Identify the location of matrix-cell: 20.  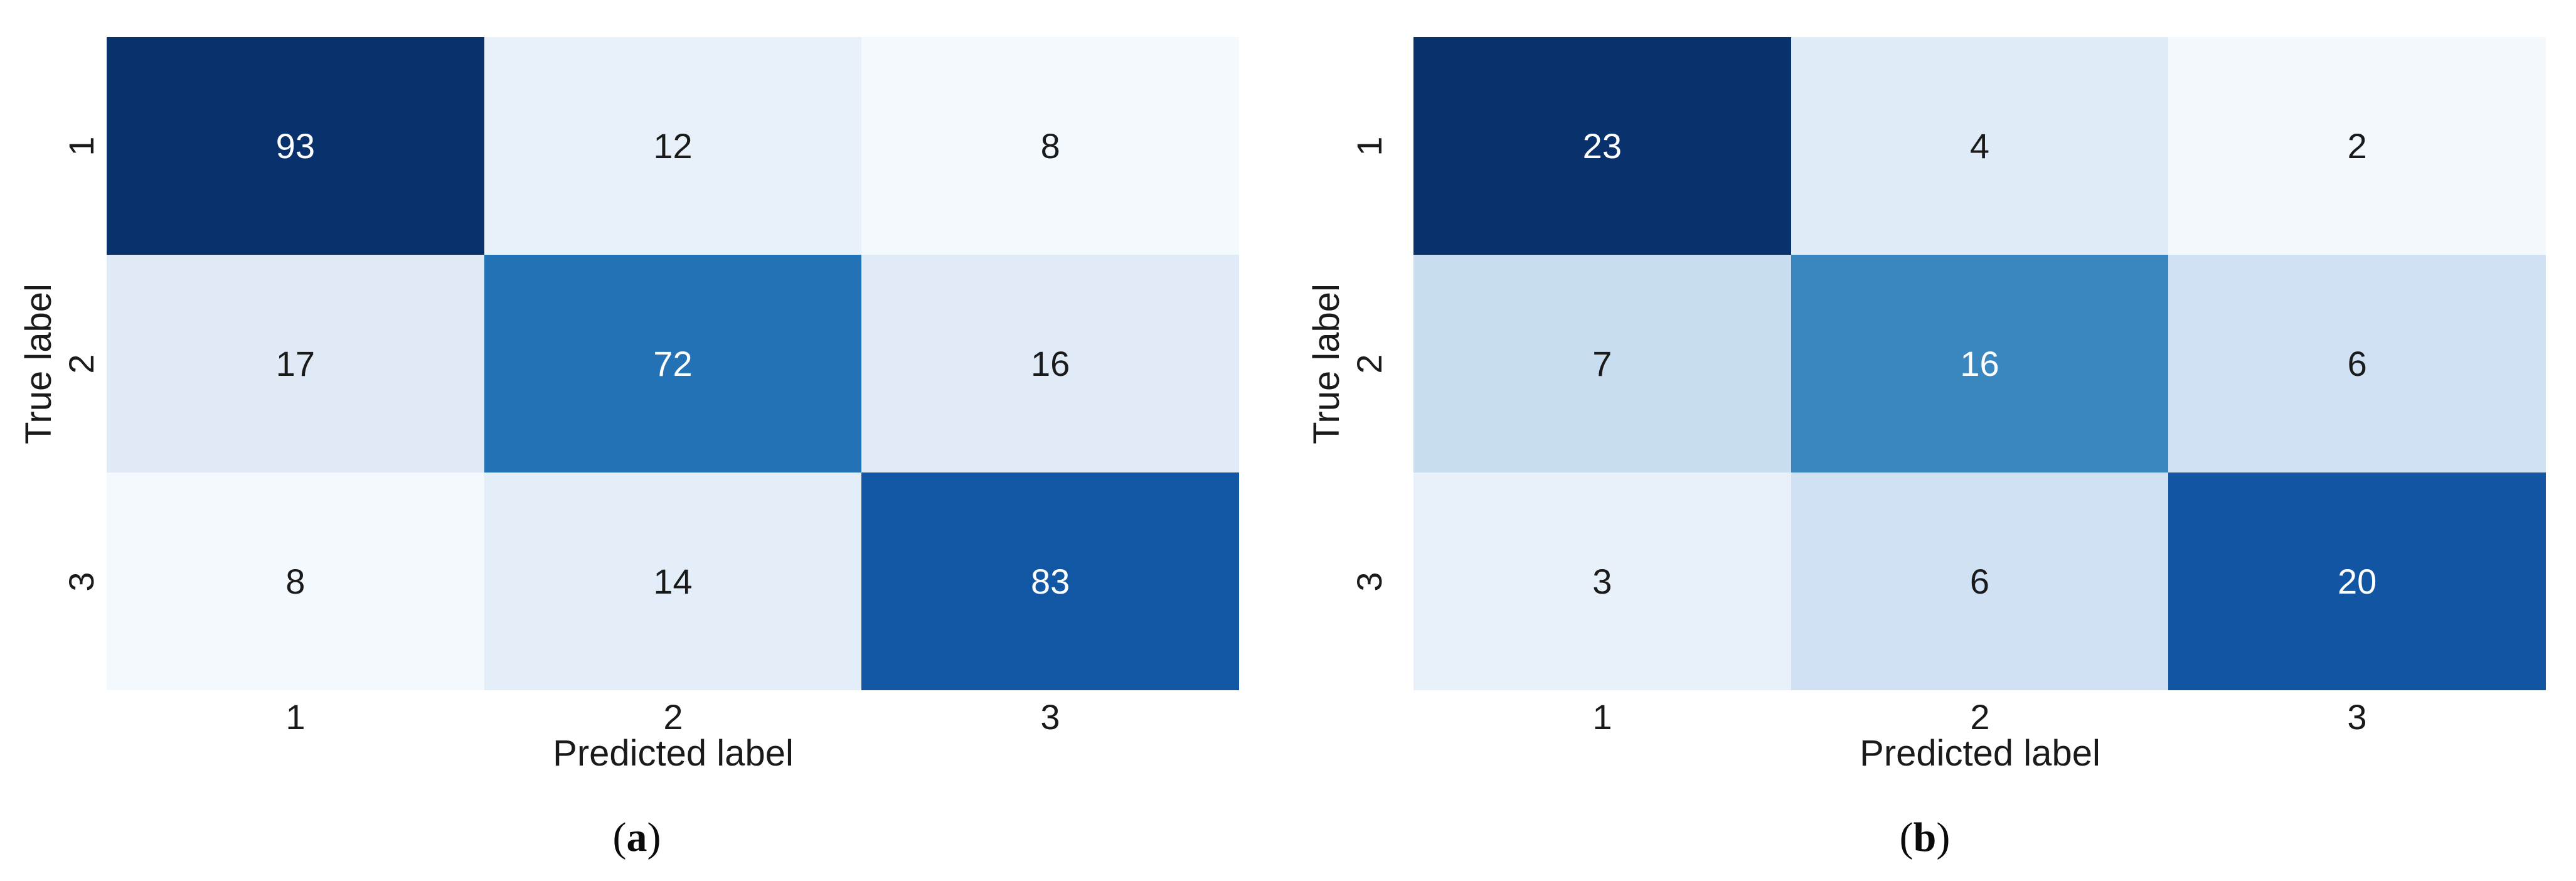
(2357, 582).